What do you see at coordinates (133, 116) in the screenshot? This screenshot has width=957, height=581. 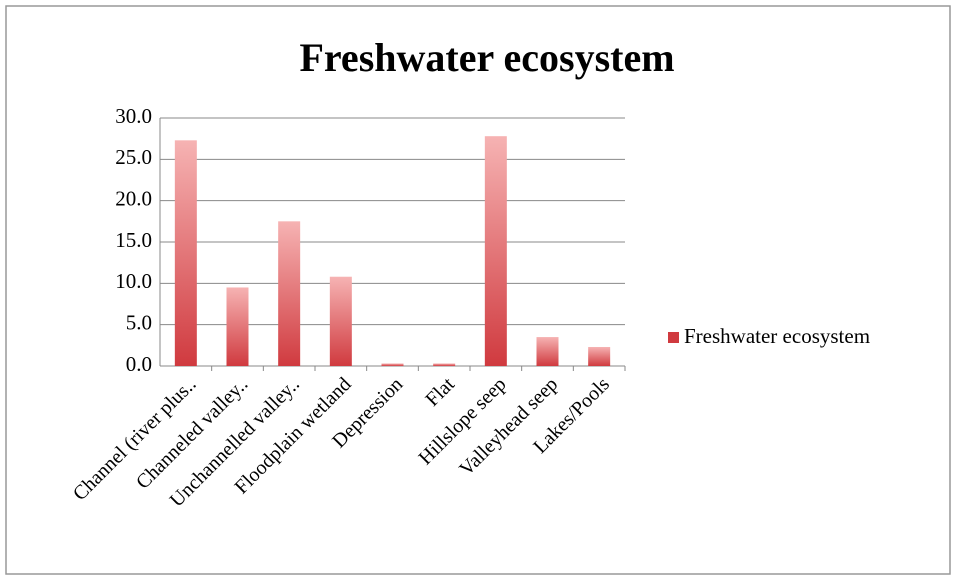 I see `y-tick-label: 30.0` at bounding box center [133, 116].